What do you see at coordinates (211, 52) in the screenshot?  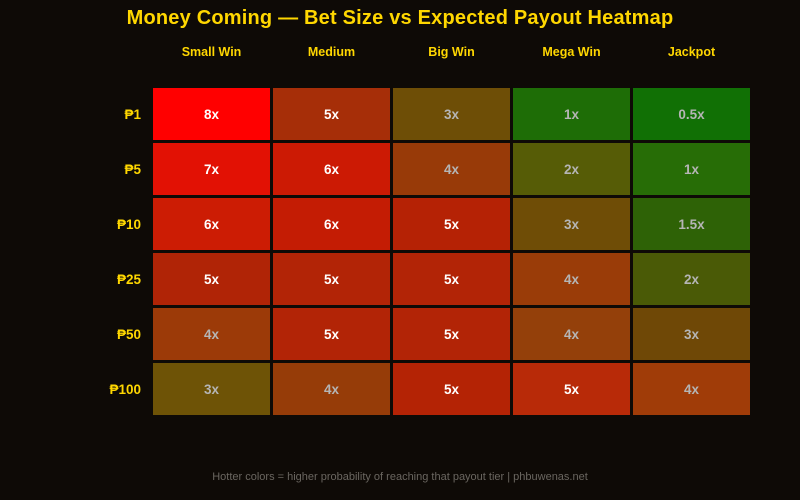 I see `column-header: Small Win` at bounding box center [211, 52].